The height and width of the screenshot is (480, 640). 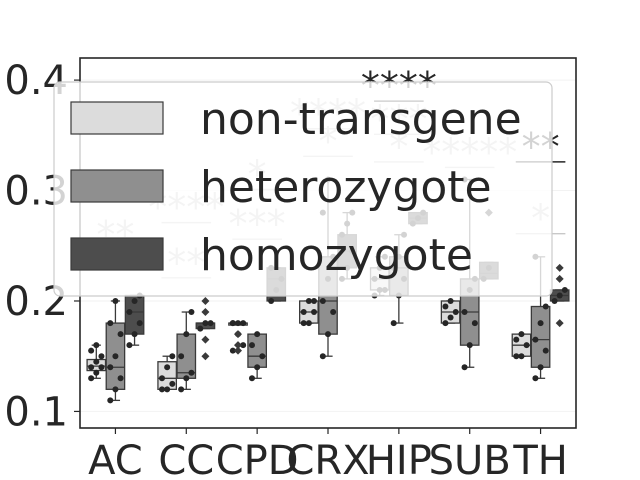 I want to click on legend-swatch-homozygote, so click(x=117, y=254).